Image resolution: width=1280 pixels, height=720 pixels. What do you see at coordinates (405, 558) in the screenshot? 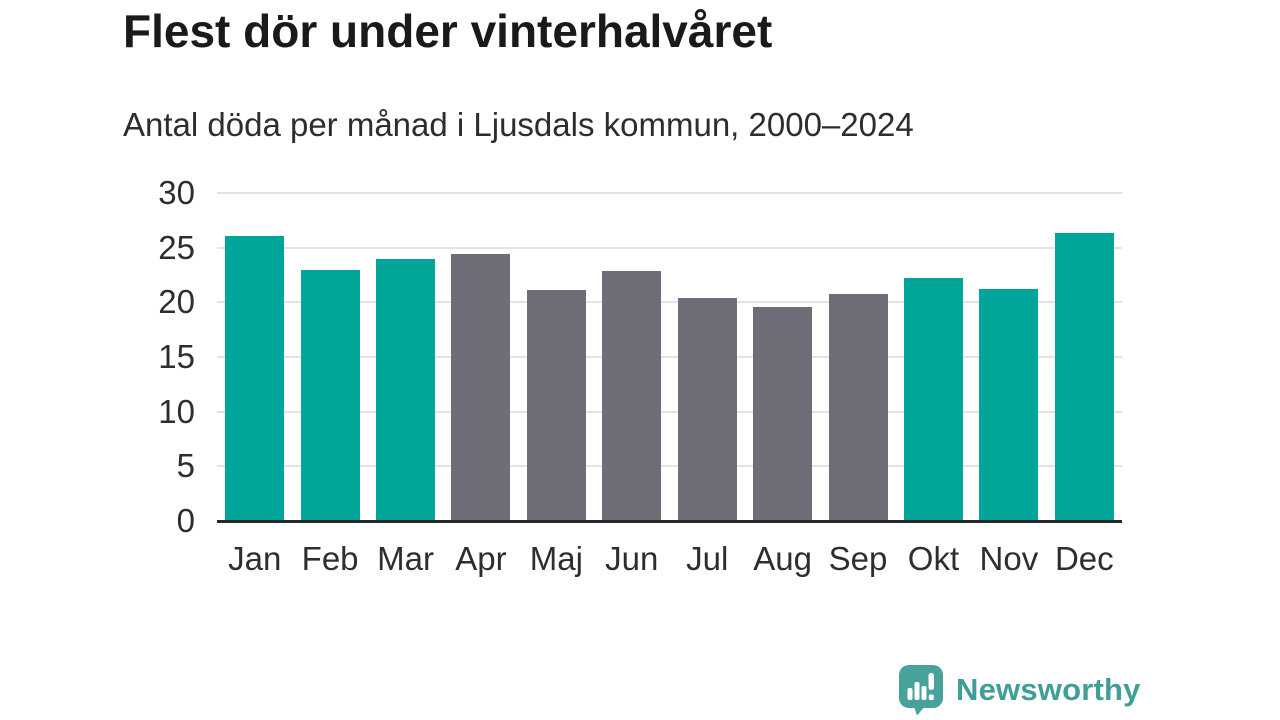
I see `x-tick-label-mar: Mar` at bounding box center [405, 558].